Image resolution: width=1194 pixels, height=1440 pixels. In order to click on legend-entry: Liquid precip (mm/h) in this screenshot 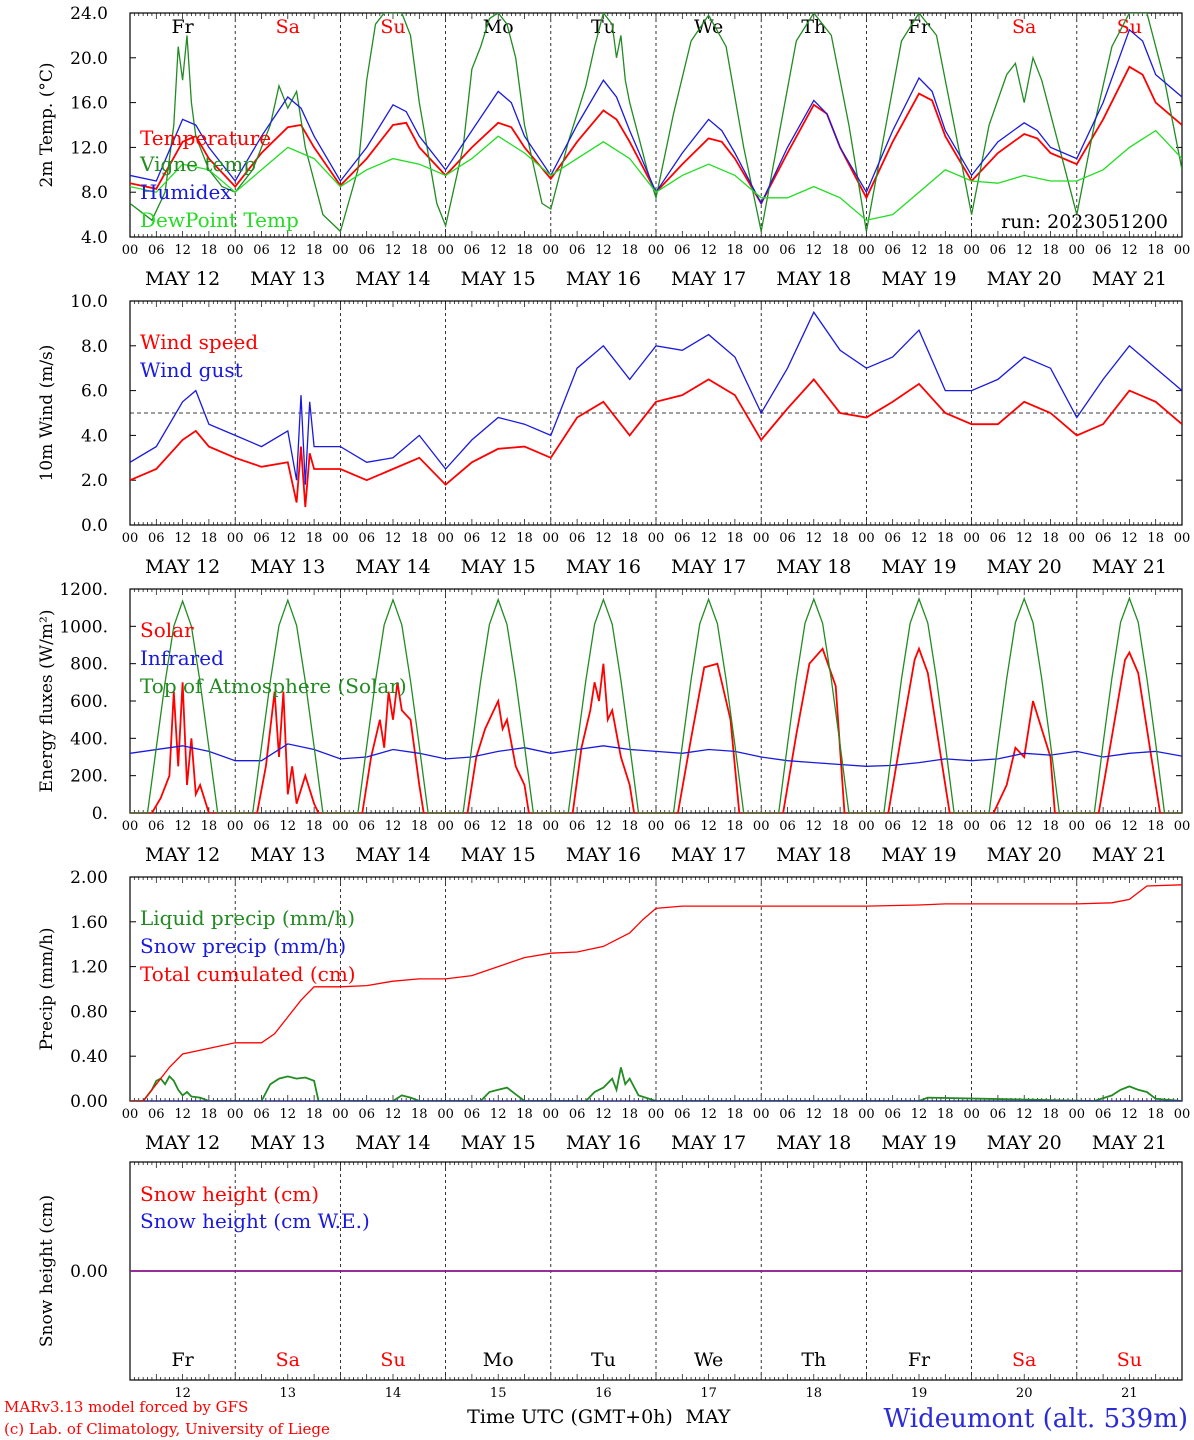, I will do `click(247, 918)`.